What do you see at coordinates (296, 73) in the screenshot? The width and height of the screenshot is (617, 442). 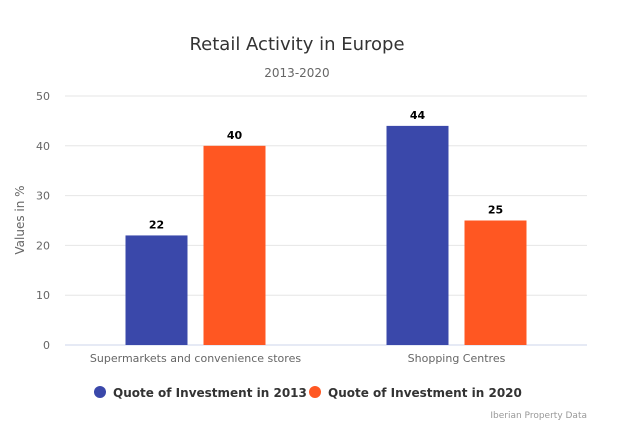 I see `chart-subtitle: 2013-2020` at bounding box center [296, 73].